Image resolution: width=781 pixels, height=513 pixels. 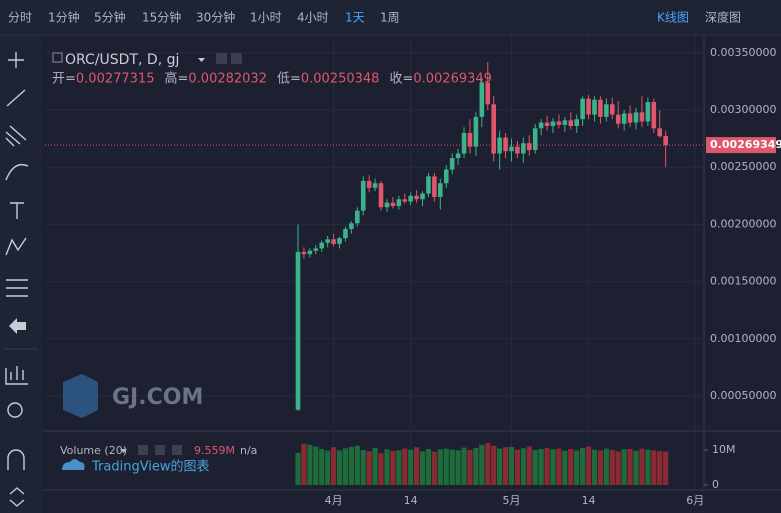 I want to click on brush-tool, so click(x=17, y=172).